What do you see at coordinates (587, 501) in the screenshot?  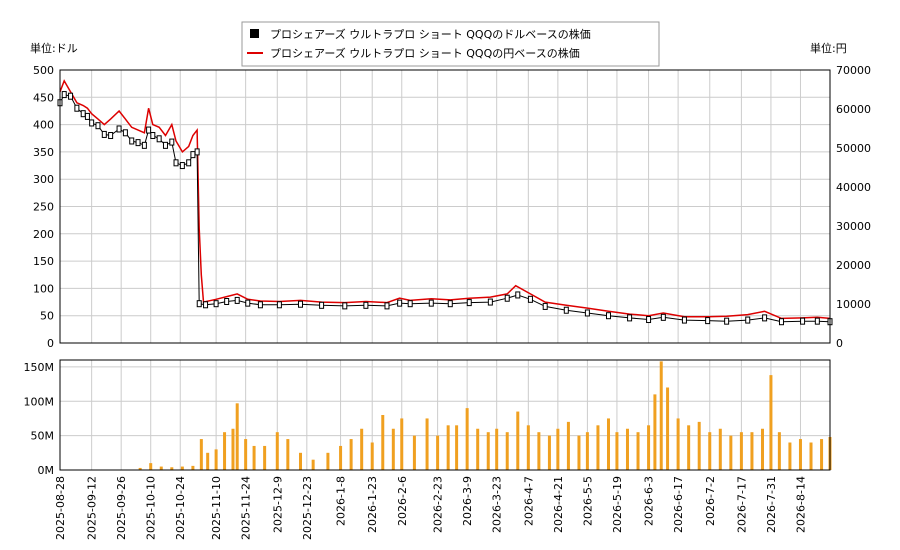 I see `x-tick-label: 2026-5-5` at bounding box center [587, 501].